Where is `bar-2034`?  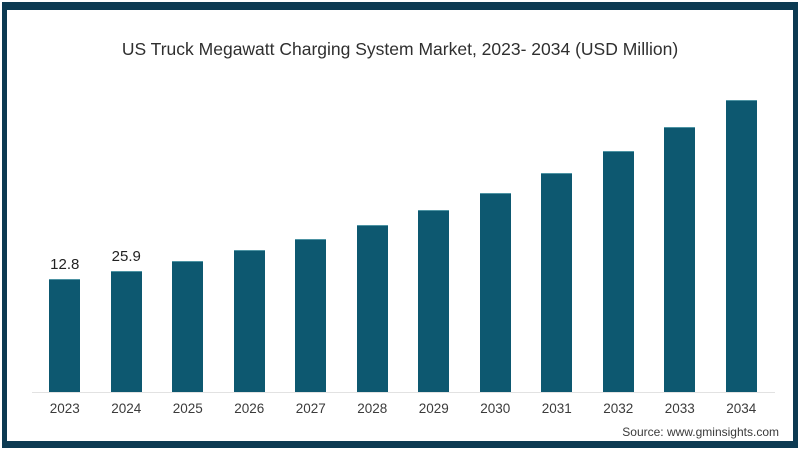 bar-2034 is located at coordinates (741, 246).